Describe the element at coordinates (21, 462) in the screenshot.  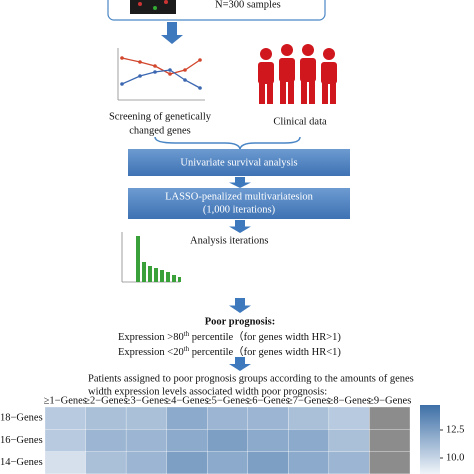
I see `row-label: 14−Genes` at that location.